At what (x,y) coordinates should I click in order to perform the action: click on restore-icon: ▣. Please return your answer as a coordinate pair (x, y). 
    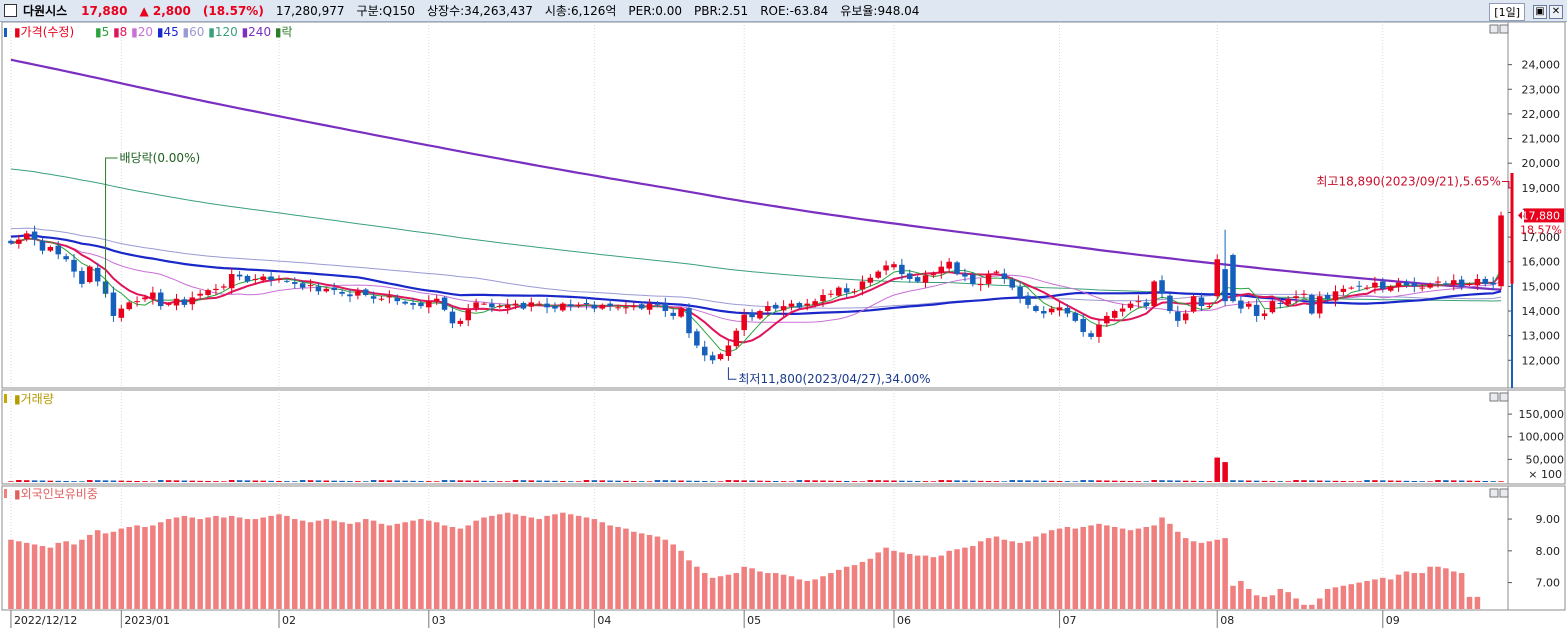
    Looking at the image, I should click on (1540, 12).